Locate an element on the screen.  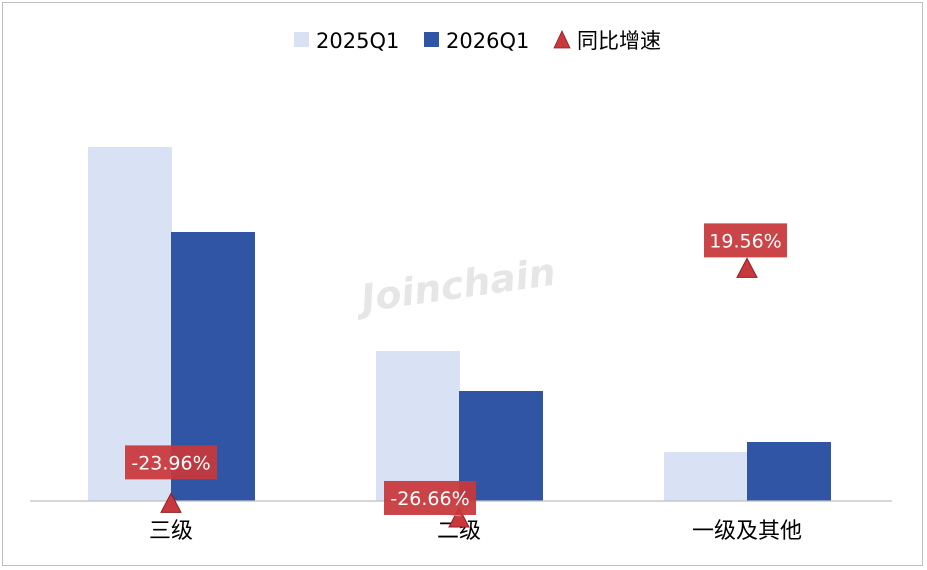
yoy-label: -26.66% is located at coordinates (429, 499).